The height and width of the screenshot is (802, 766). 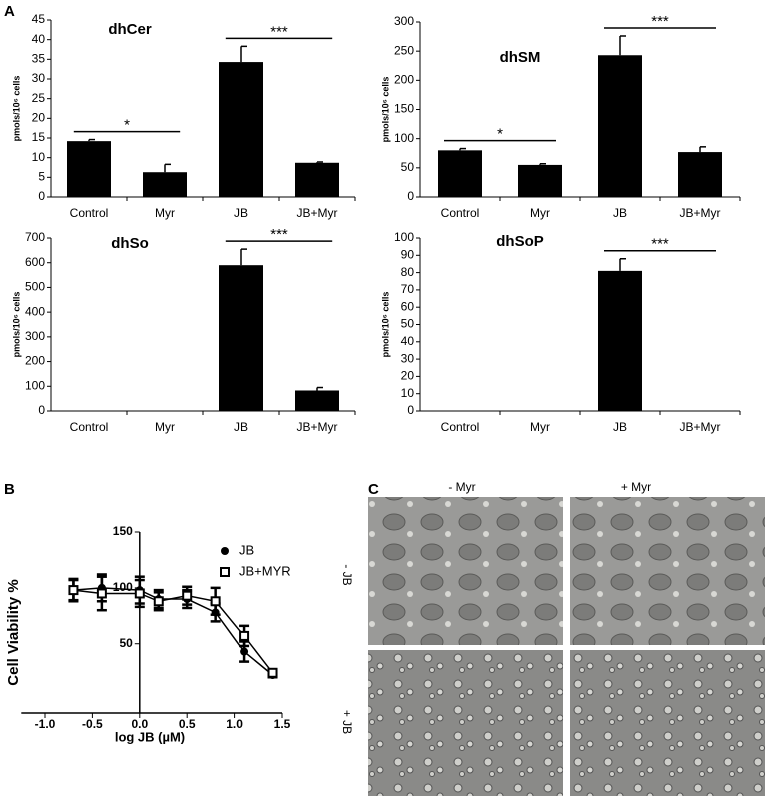 I want to click on chart-title: dhSo, so click(x=130, y=243).